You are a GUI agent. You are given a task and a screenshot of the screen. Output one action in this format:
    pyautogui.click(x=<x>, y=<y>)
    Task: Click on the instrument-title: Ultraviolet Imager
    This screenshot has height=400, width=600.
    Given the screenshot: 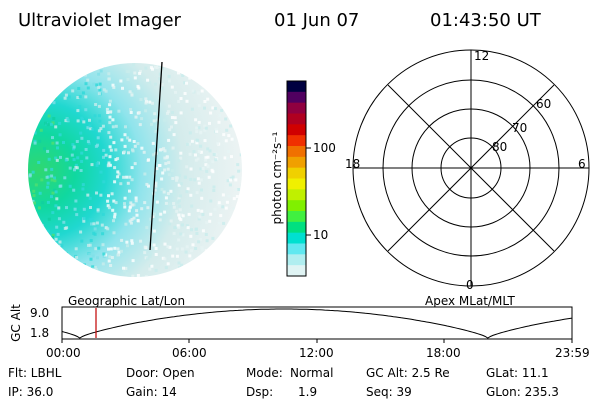 What is the action you would take?
    pyautogui.click(x=99, y=20)
    